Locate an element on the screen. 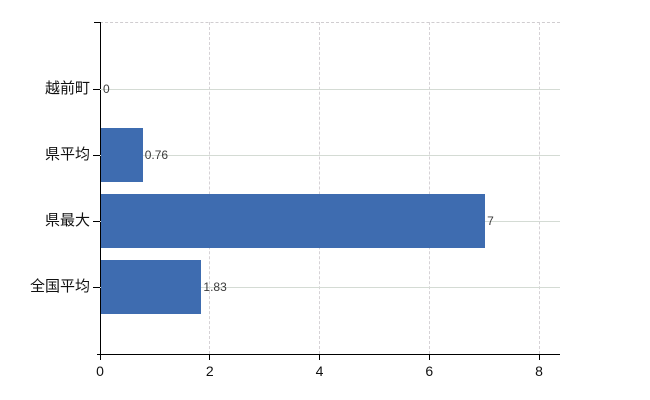  y-axis-category-label: 県平均 is located at coordinates (67, 154).